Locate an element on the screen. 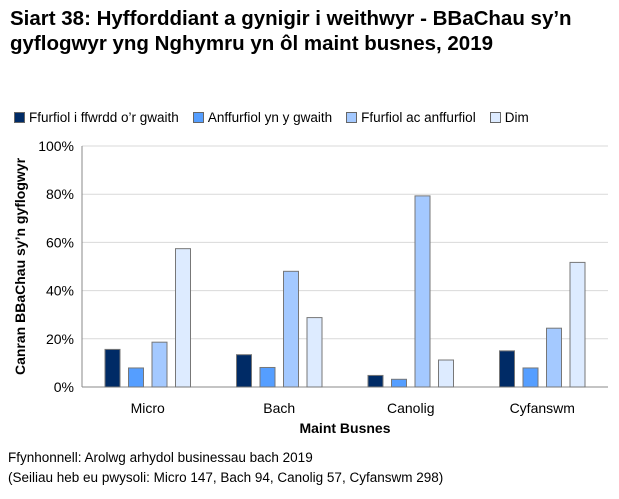 The height and width of the screenshot is (499, 619). legend-item: Dim is located at coordinates (509, 117).